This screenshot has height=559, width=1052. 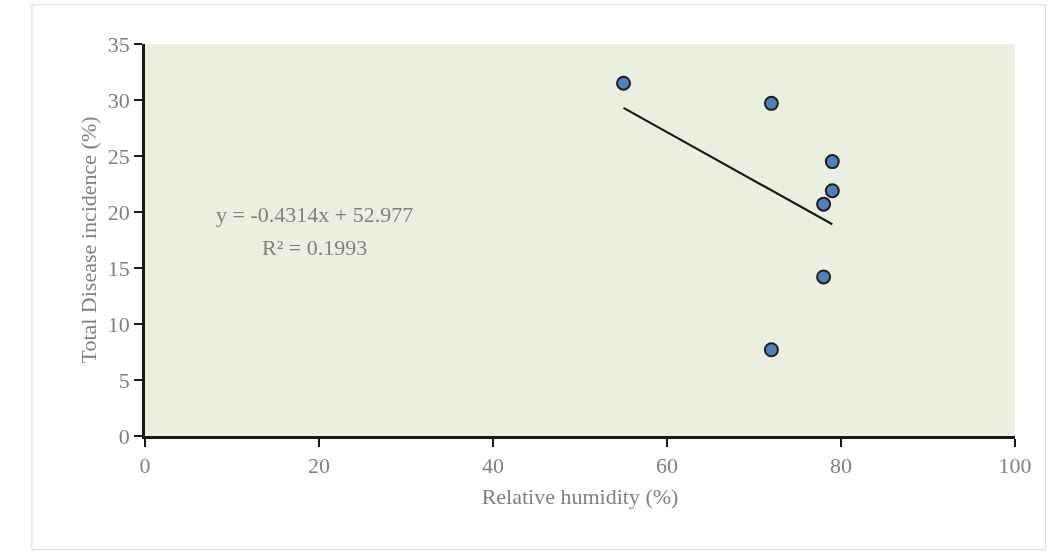 What do you see at coordinates (319, 466) in the screenshot?
I see `x-tick-label: 20` at bounding box center [319, 466].